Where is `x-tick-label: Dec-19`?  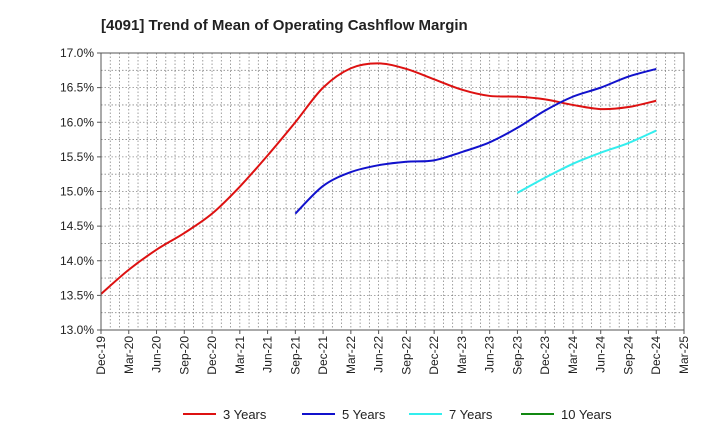
x-tick-label: Dec-19 is located at coordinates (101, 355).